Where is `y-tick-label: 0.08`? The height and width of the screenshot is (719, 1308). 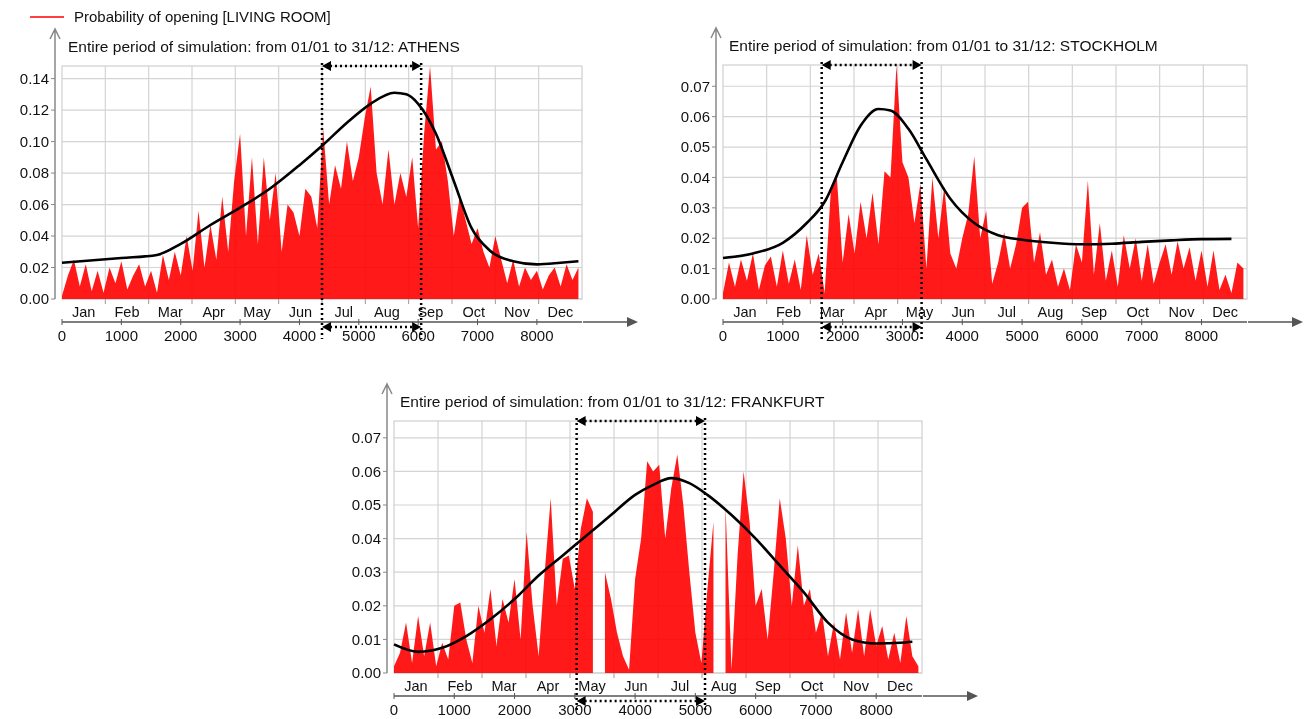
y-tick-label: 0.08 is located at coordinates (34, 173).